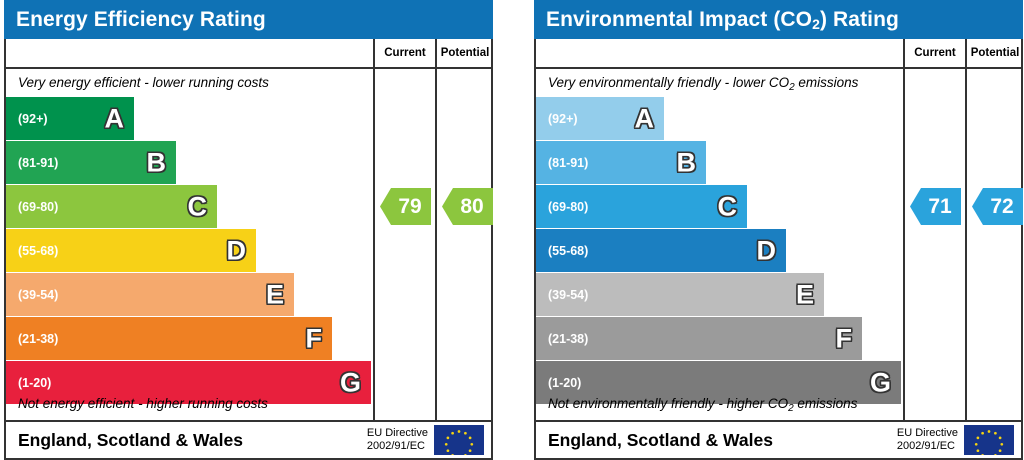 Image resolution: width=1024 pixels, height=460 pixels. I want to click on band-letter-g-energy: G, so click(350, 382).